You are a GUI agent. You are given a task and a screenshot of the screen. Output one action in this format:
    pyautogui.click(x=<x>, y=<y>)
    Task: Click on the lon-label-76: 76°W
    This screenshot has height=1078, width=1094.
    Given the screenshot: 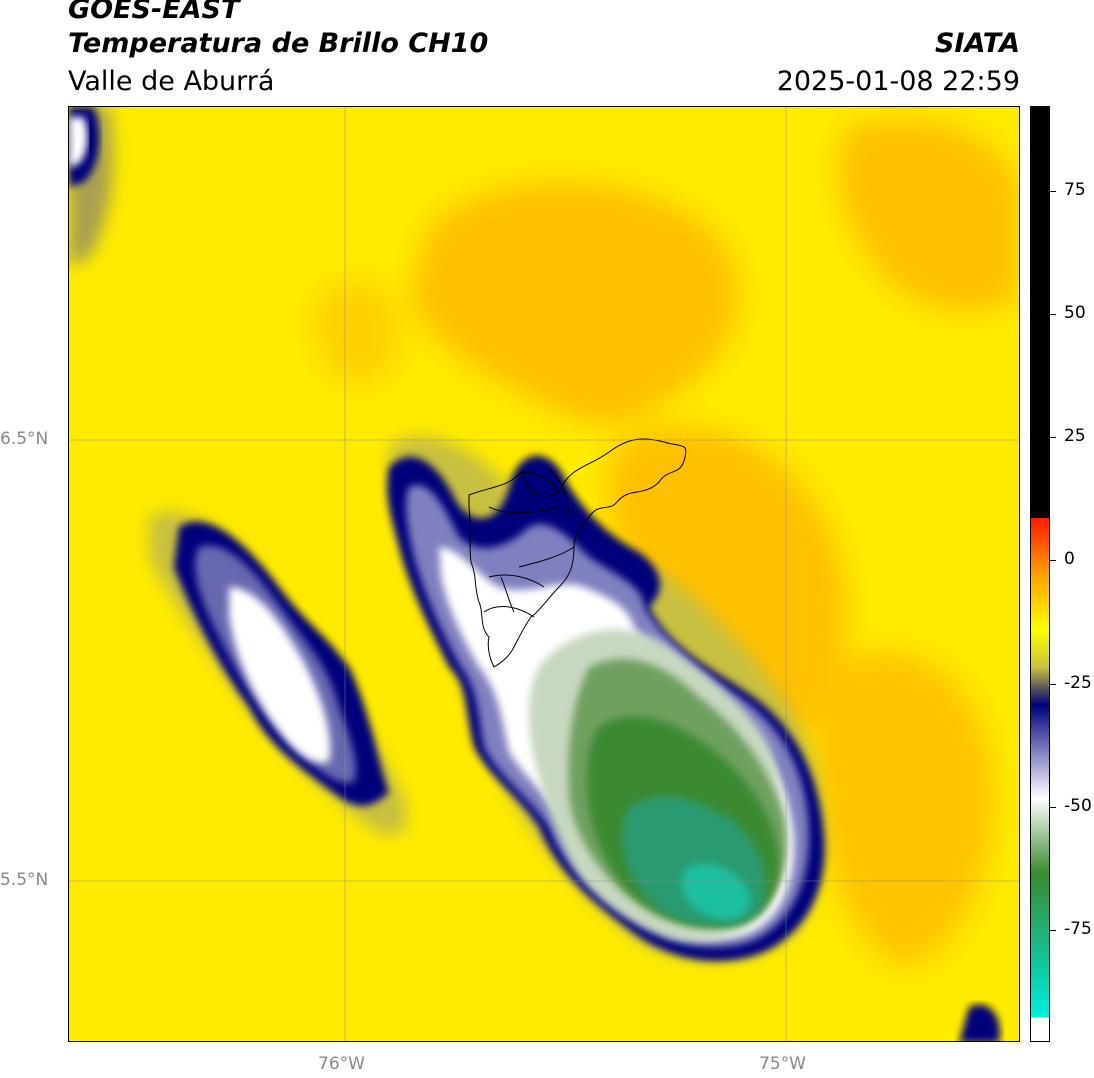 What is the action you would take?
    pyautogui.click(x=341, y=1064)
    